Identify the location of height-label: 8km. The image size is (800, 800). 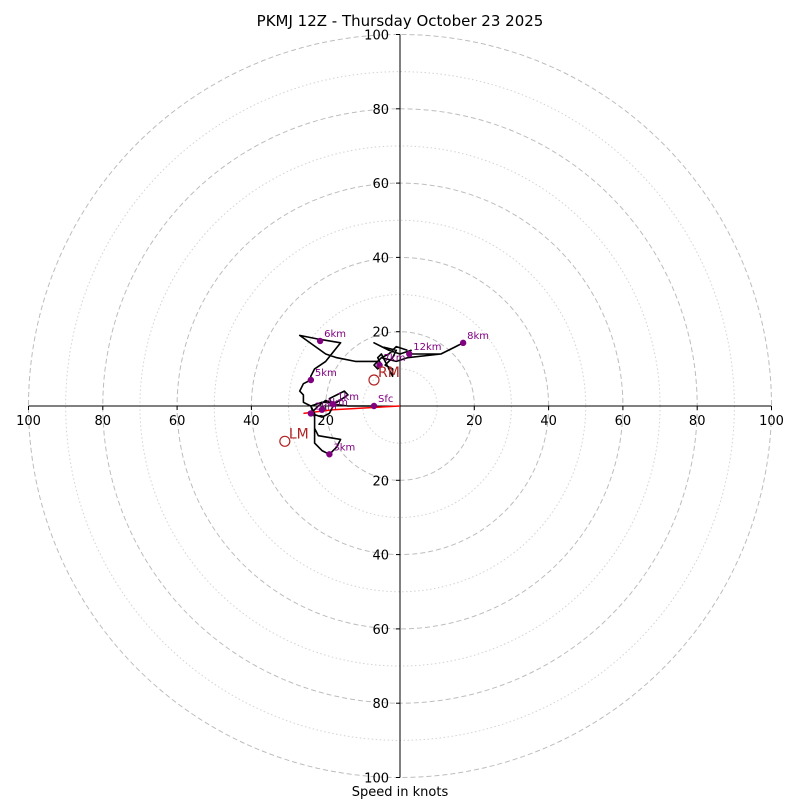
(478, 336).